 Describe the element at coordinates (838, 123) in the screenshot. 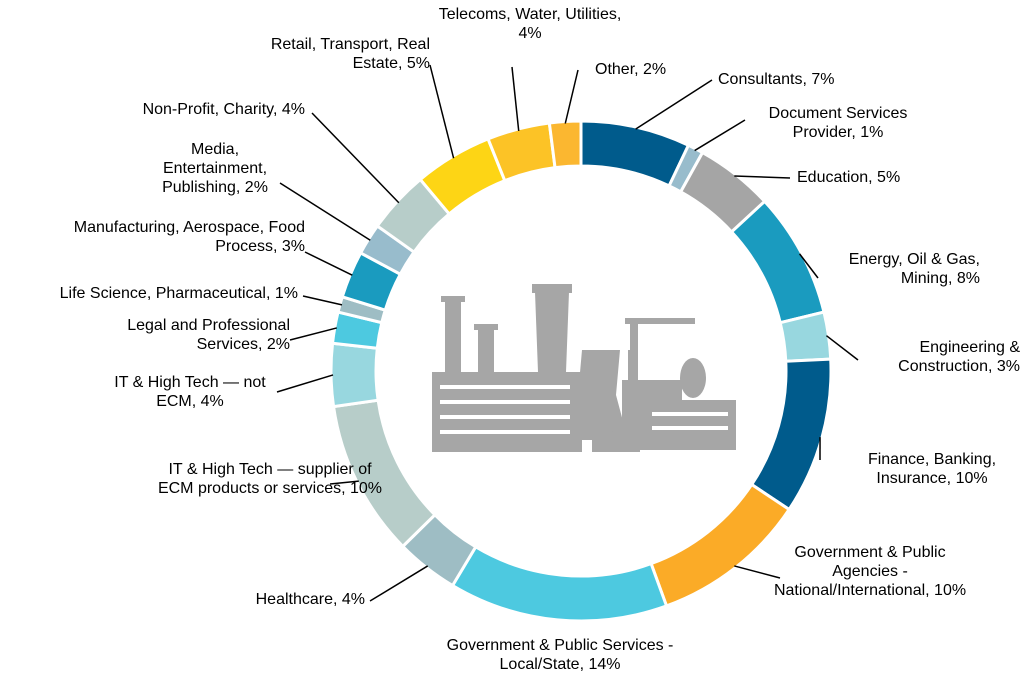

I see `slice-label: Document Services Provider, 1%` at that location.